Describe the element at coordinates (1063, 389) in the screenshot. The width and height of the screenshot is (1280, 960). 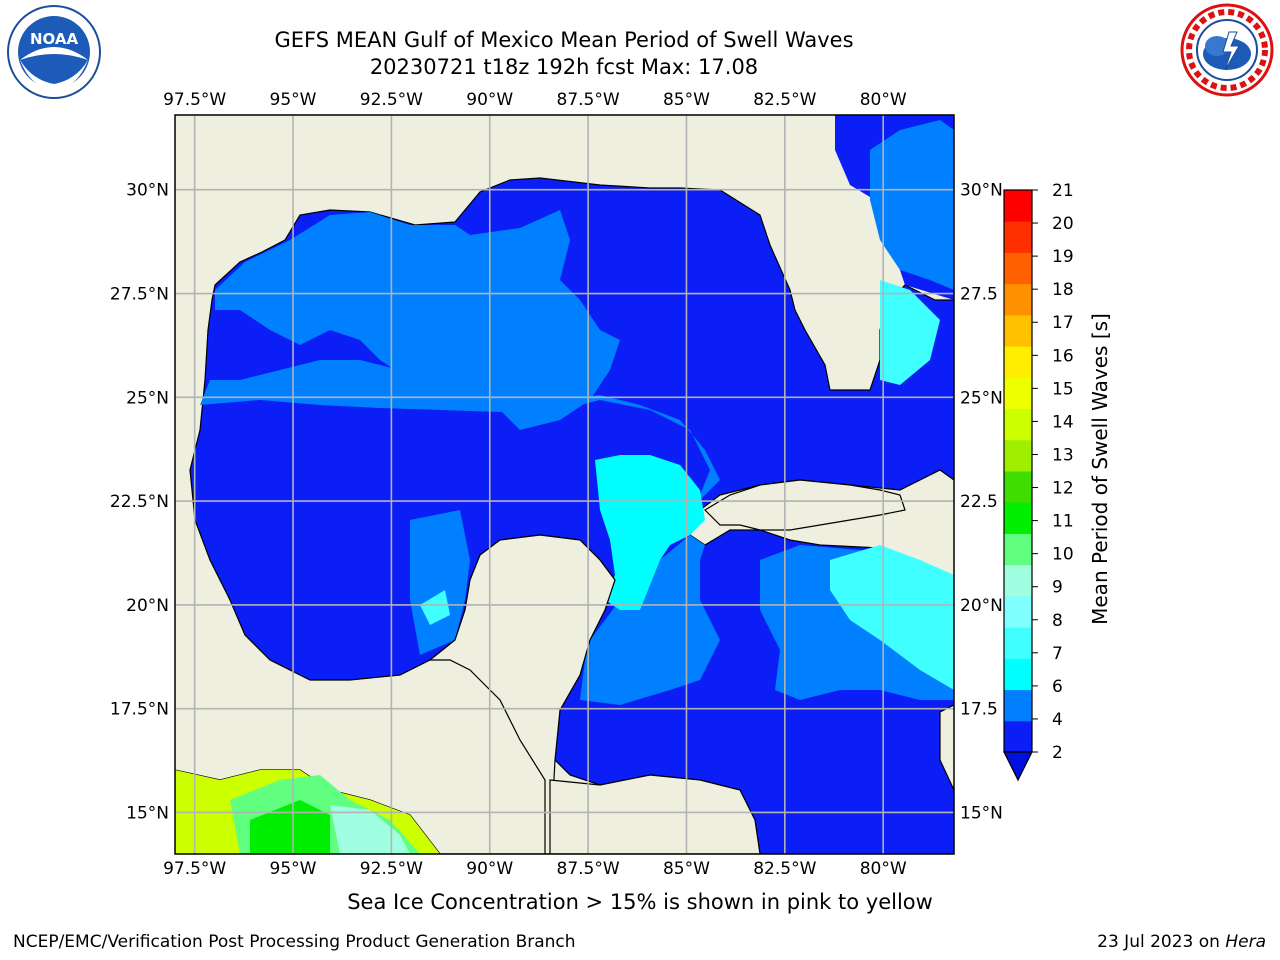
I see `colorbar-tick-label: 15` at that location.